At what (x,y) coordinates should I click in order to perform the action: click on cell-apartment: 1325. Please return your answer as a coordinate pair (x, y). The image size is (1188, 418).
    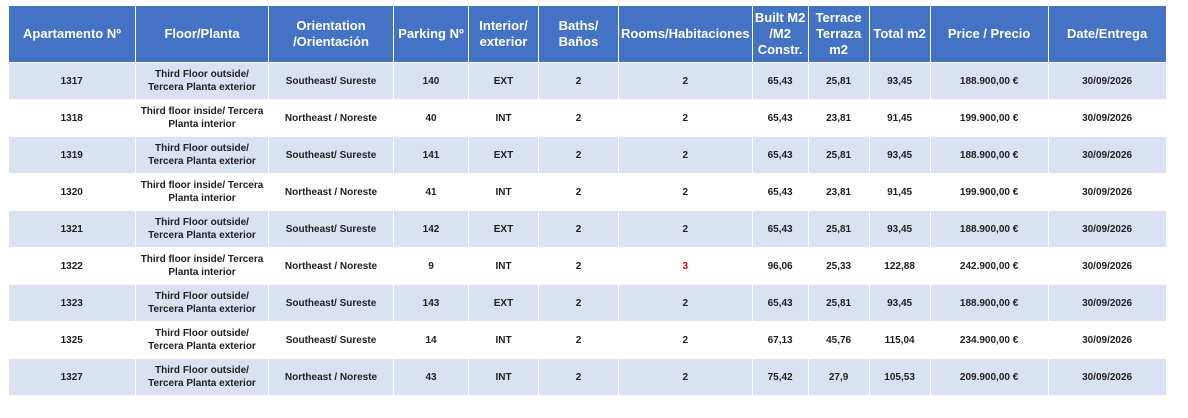
    Looking at the image, I should click on (72, 340).